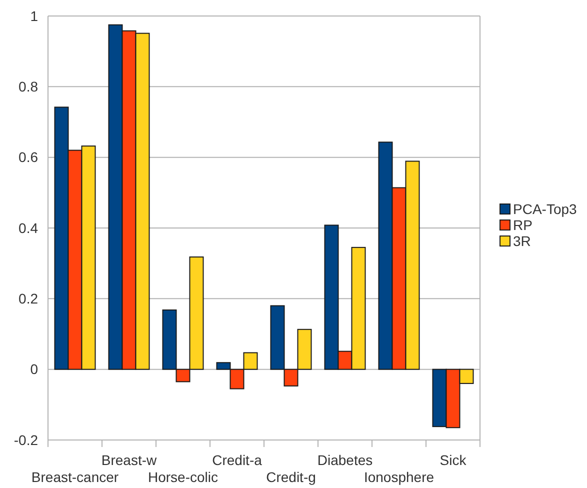  What do you see at coordinates (545, 208) in the screenshot?
I see `legend-label: PCA-Top3` at bounding box center [545, 208].